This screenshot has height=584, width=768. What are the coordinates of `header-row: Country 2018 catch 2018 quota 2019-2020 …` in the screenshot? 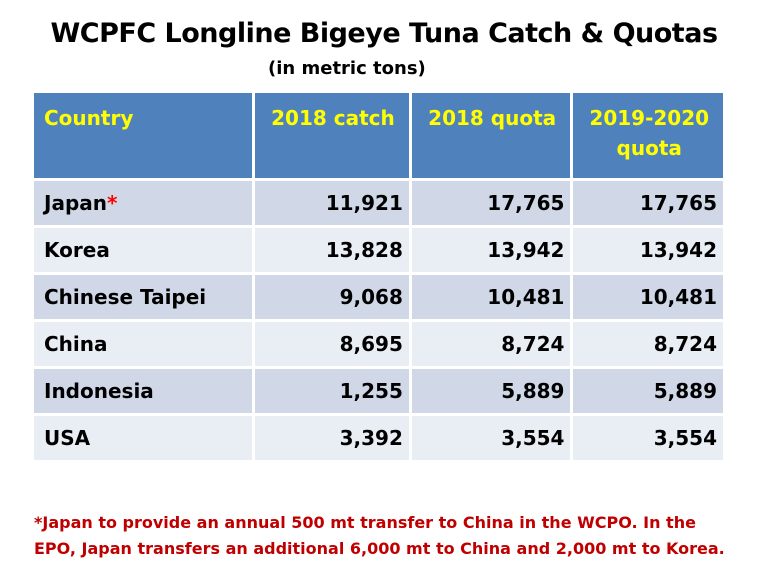 It's located at (378, 135).